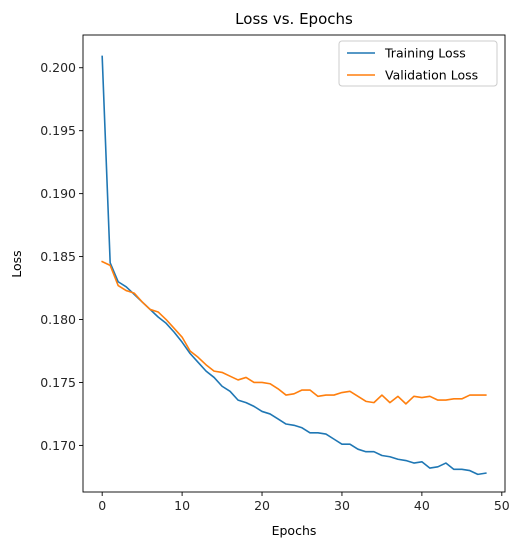 This screenshot has width=517, height=547. I want to click on y-tick-label: 0.200, so click(58, 67).